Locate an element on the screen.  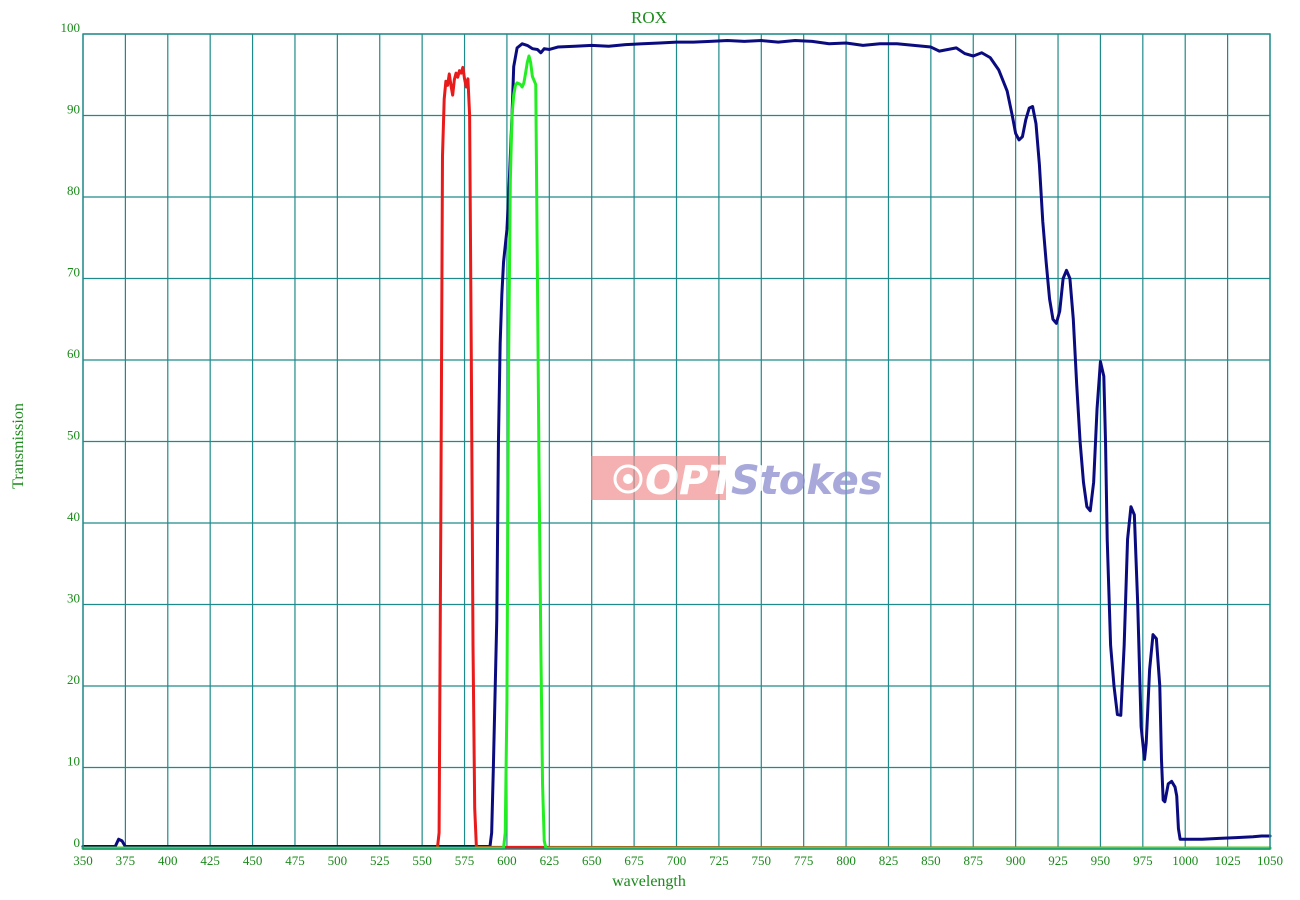
watermark-lens-center is located at coordinates (628, 479).